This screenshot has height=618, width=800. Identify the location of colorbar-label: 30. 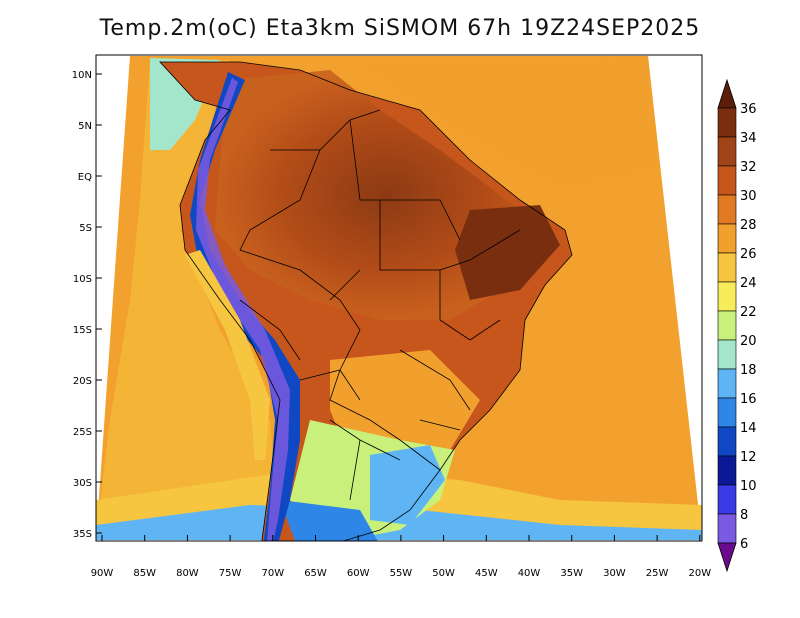
(748, 196).